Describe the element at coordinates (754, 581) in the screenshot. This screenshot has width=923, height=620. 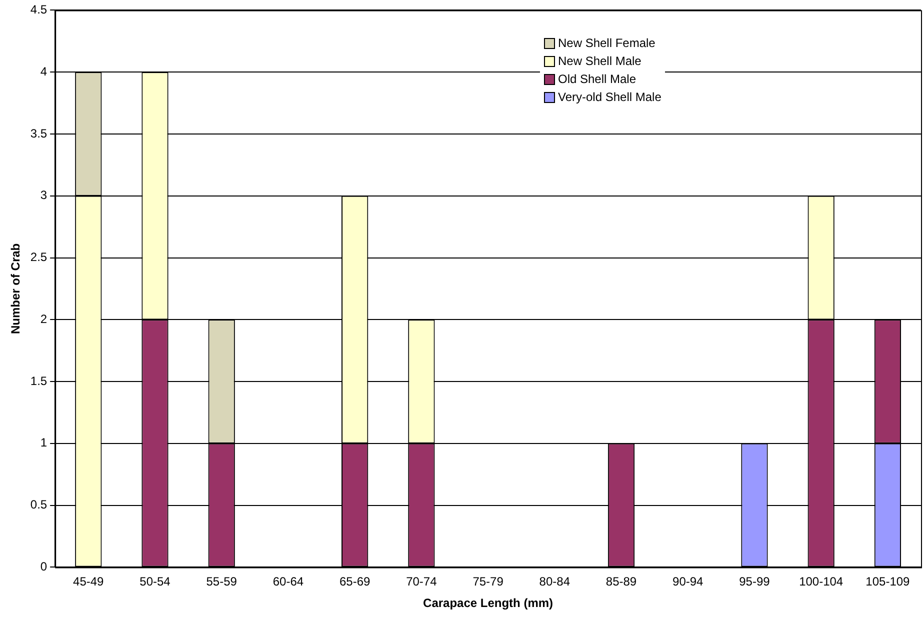
I see `x-tick-label: 95-99` at that location.